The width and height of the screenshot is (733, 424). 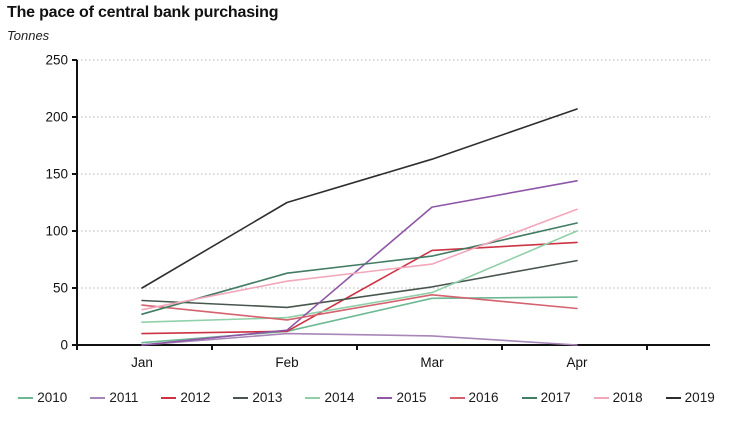 I want to click on y-tick-label-200: 200, so click(x=56, y=117).